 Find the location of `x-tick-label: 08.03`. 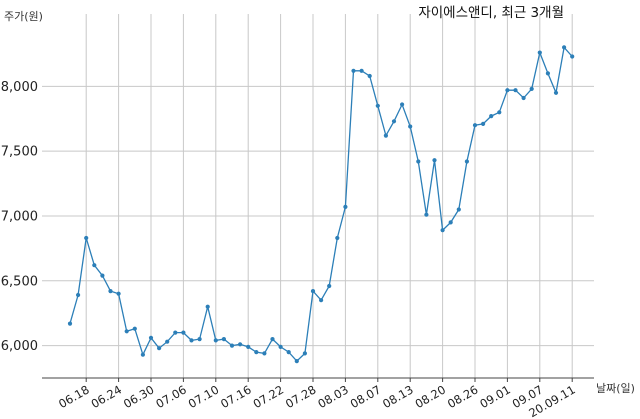

x-tick-label: 08.03 is located at coordinates (333, 396).